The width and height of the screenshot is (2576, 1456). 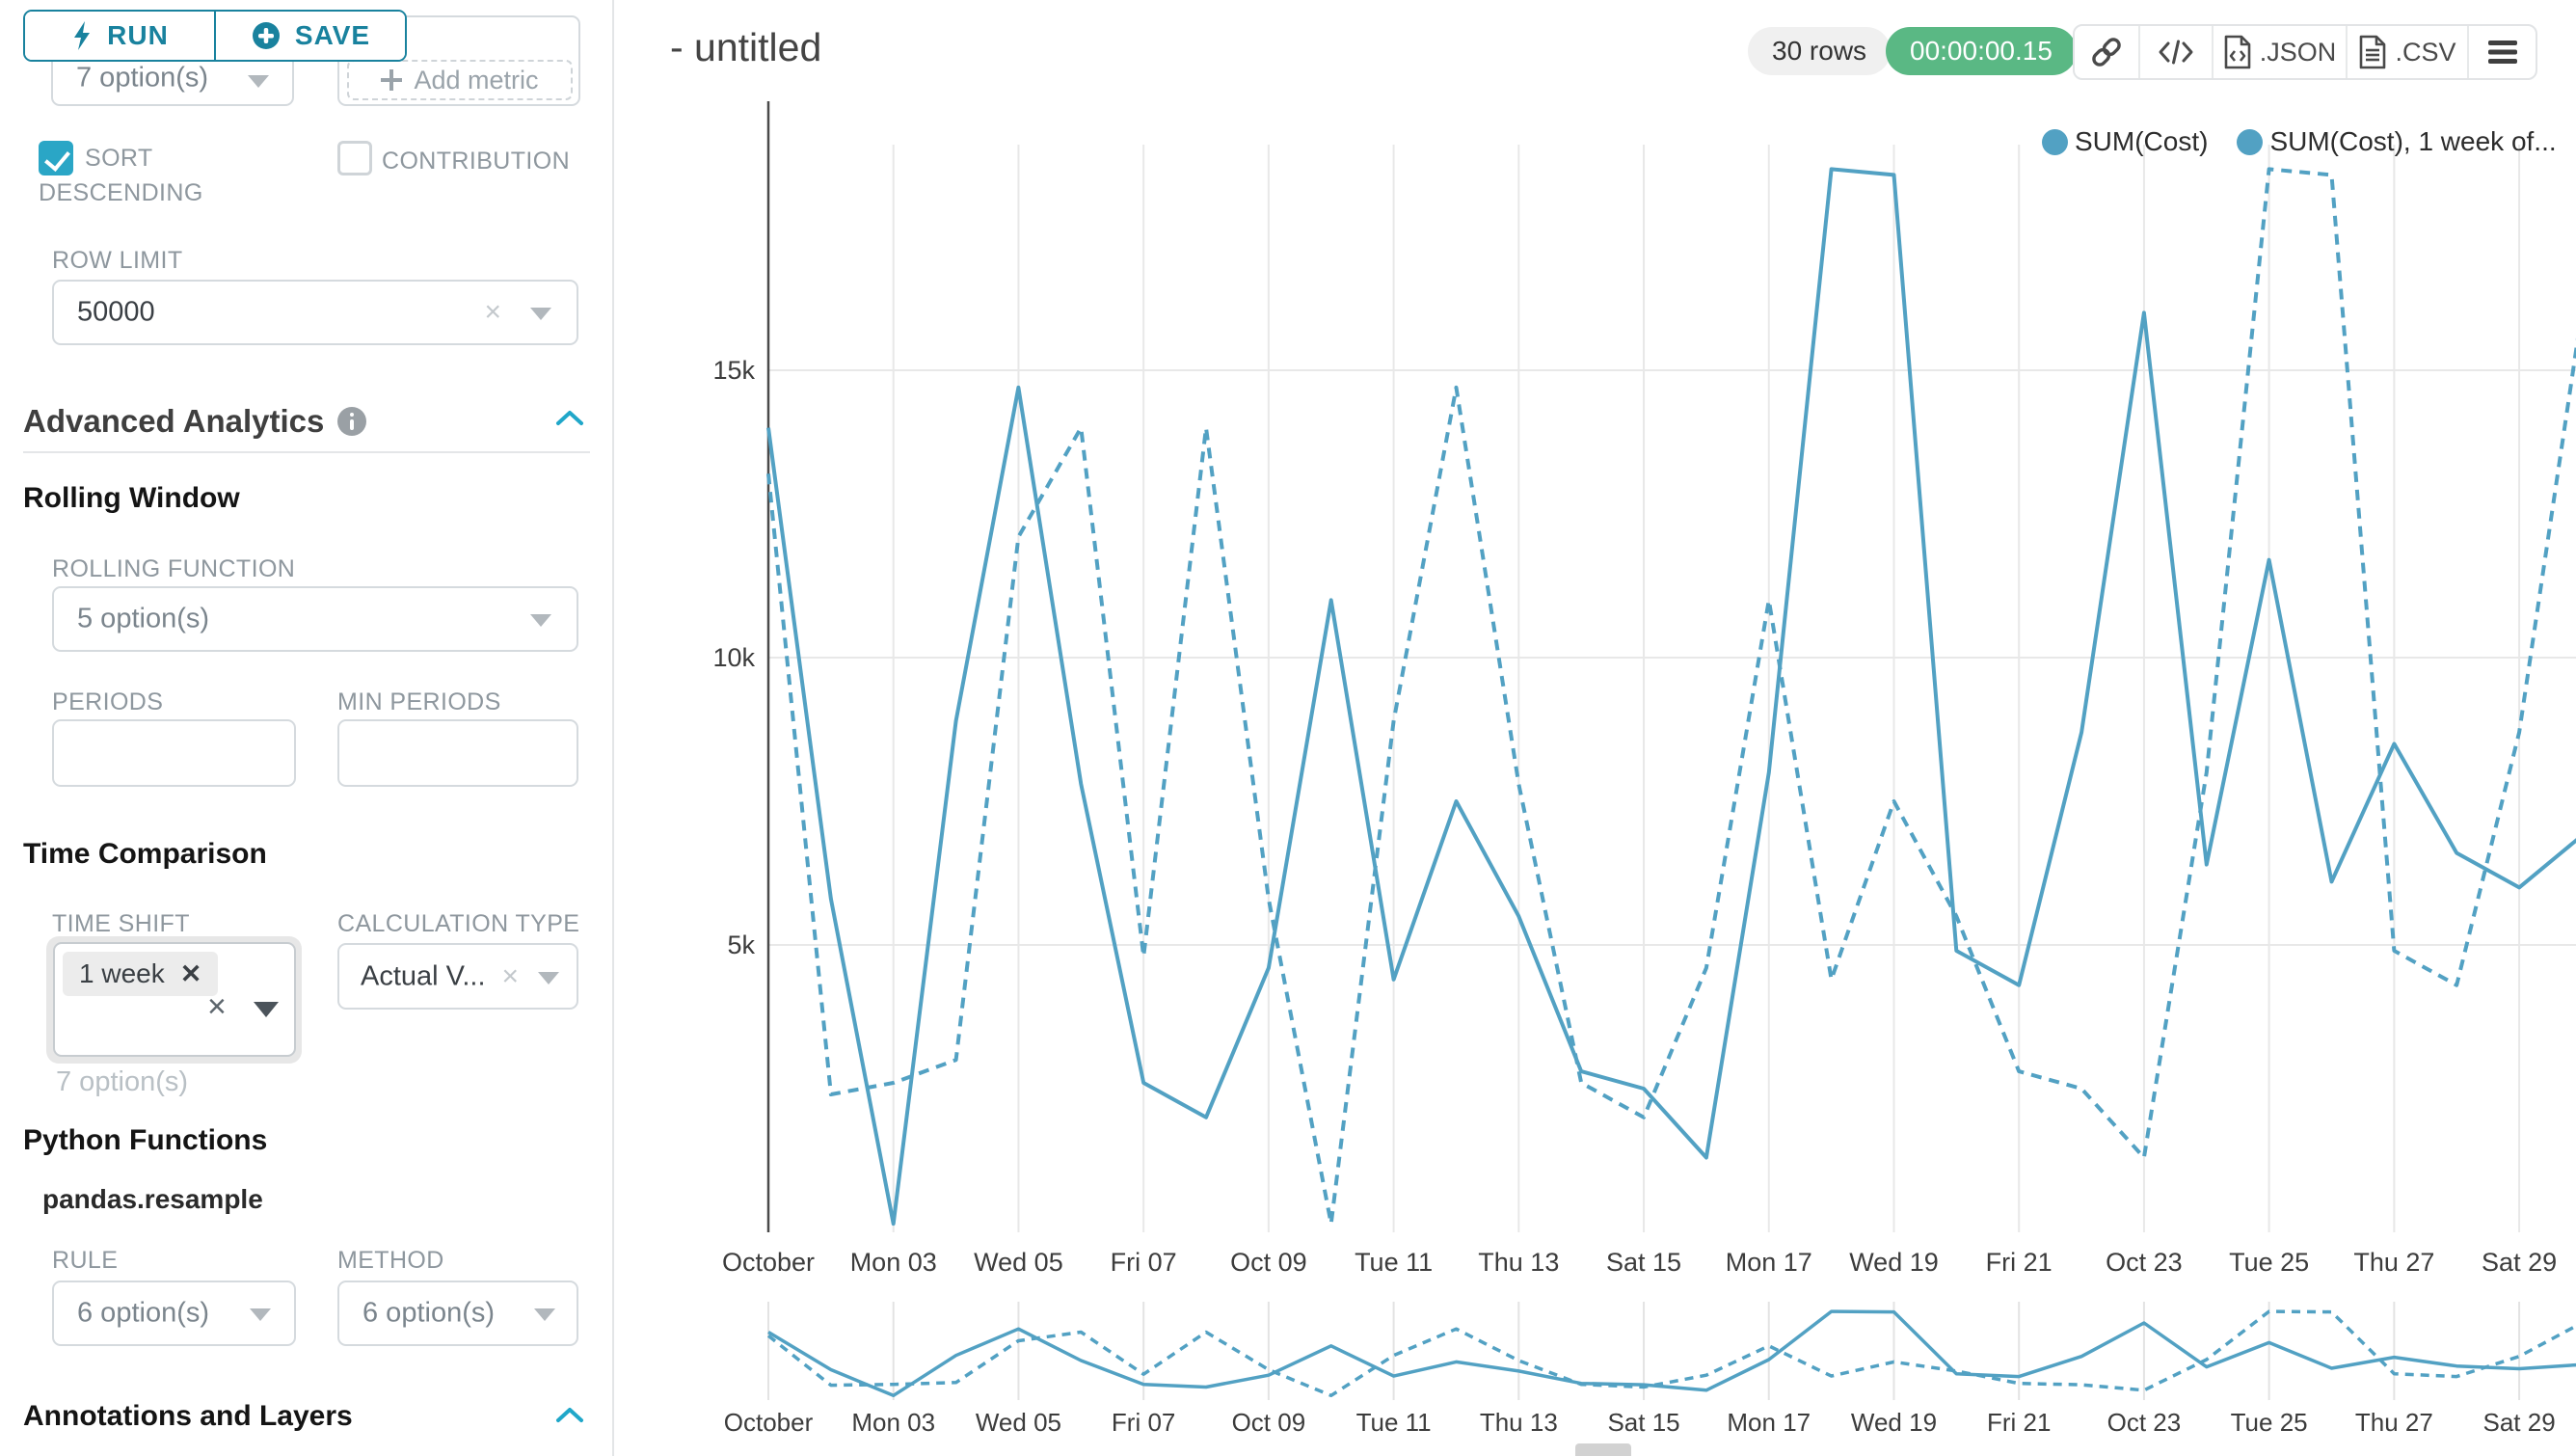 I want to click on legend-entry-sum-cost: SUM(Cost), so click(x=2125, y=141).